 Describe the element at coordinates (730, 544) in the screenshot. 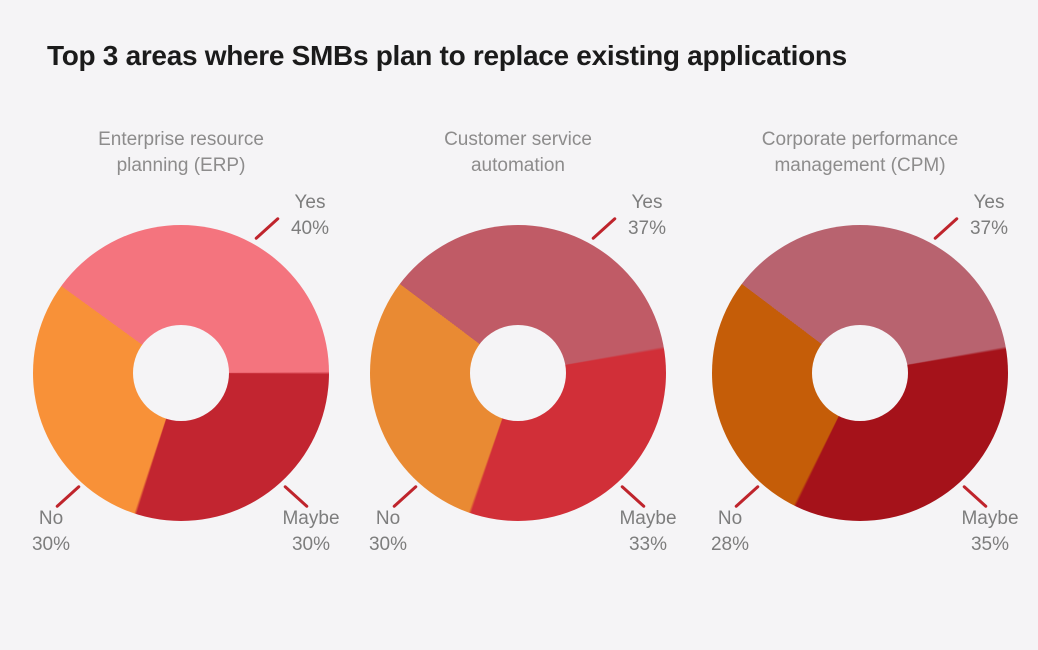

I see `slice-value: 28%` at that location.